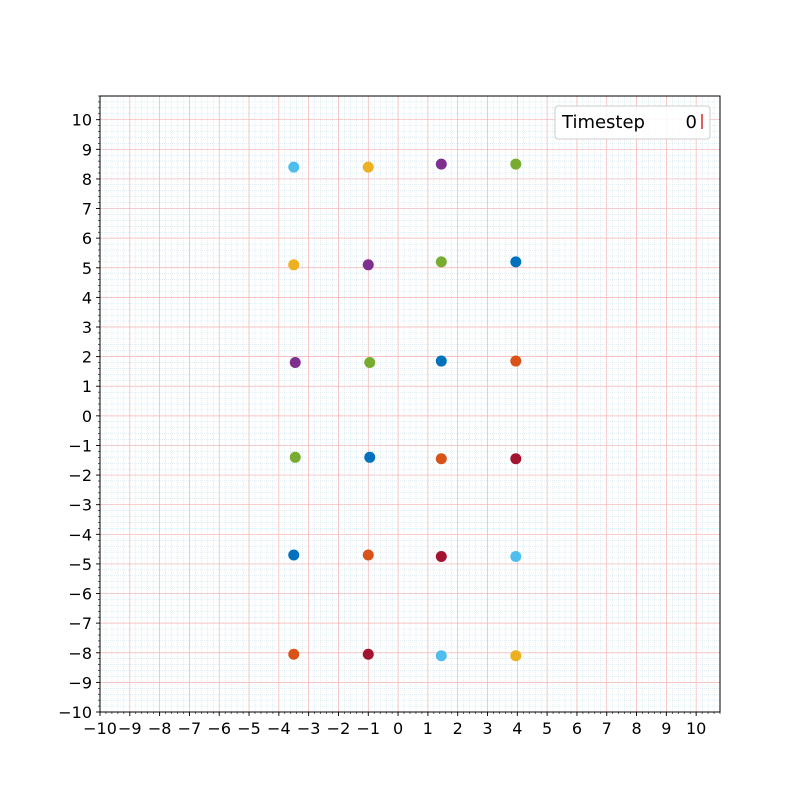  What do you see at coordinates (517, 728) in the screenshot?
I see `x-tick-label: 4` at bounding box center [517, 728].